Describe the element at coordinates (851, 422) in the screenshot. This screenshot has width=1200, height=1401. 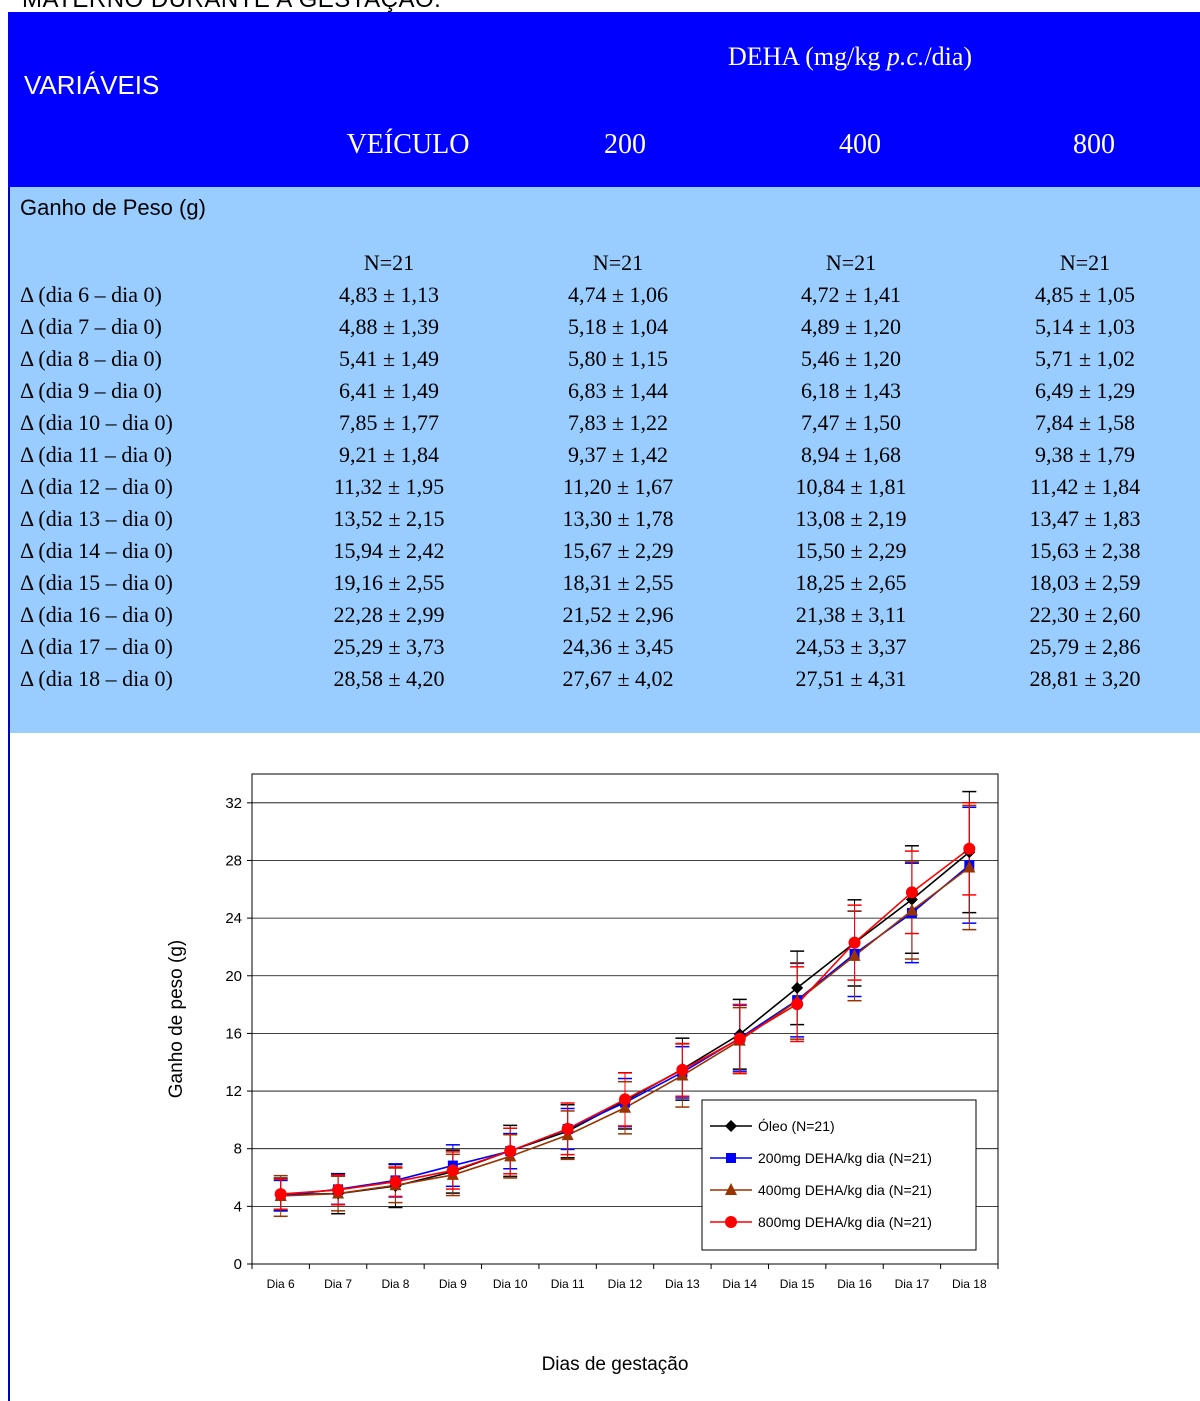
I see `table-cell: 7,47 ± 1,50` at that location.